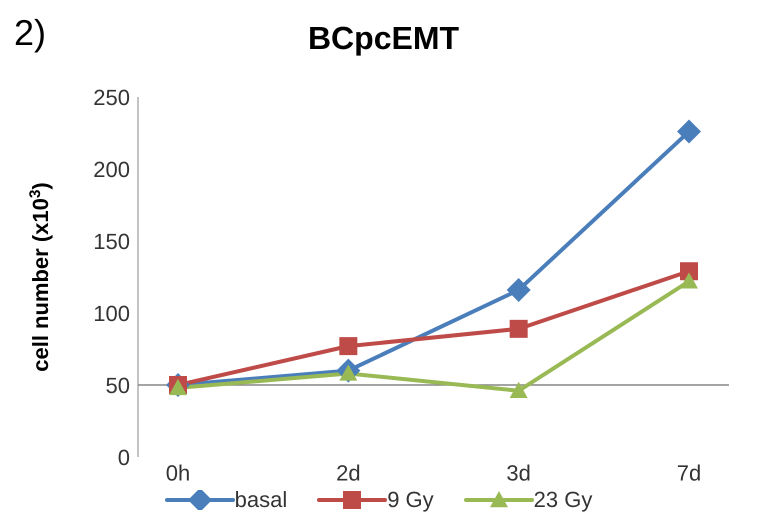 This screenshot has height=523, width=767. Describe the element at coordinates (563, 500) in the screenshot. I see `legend-label: 23 Gy` at that location.